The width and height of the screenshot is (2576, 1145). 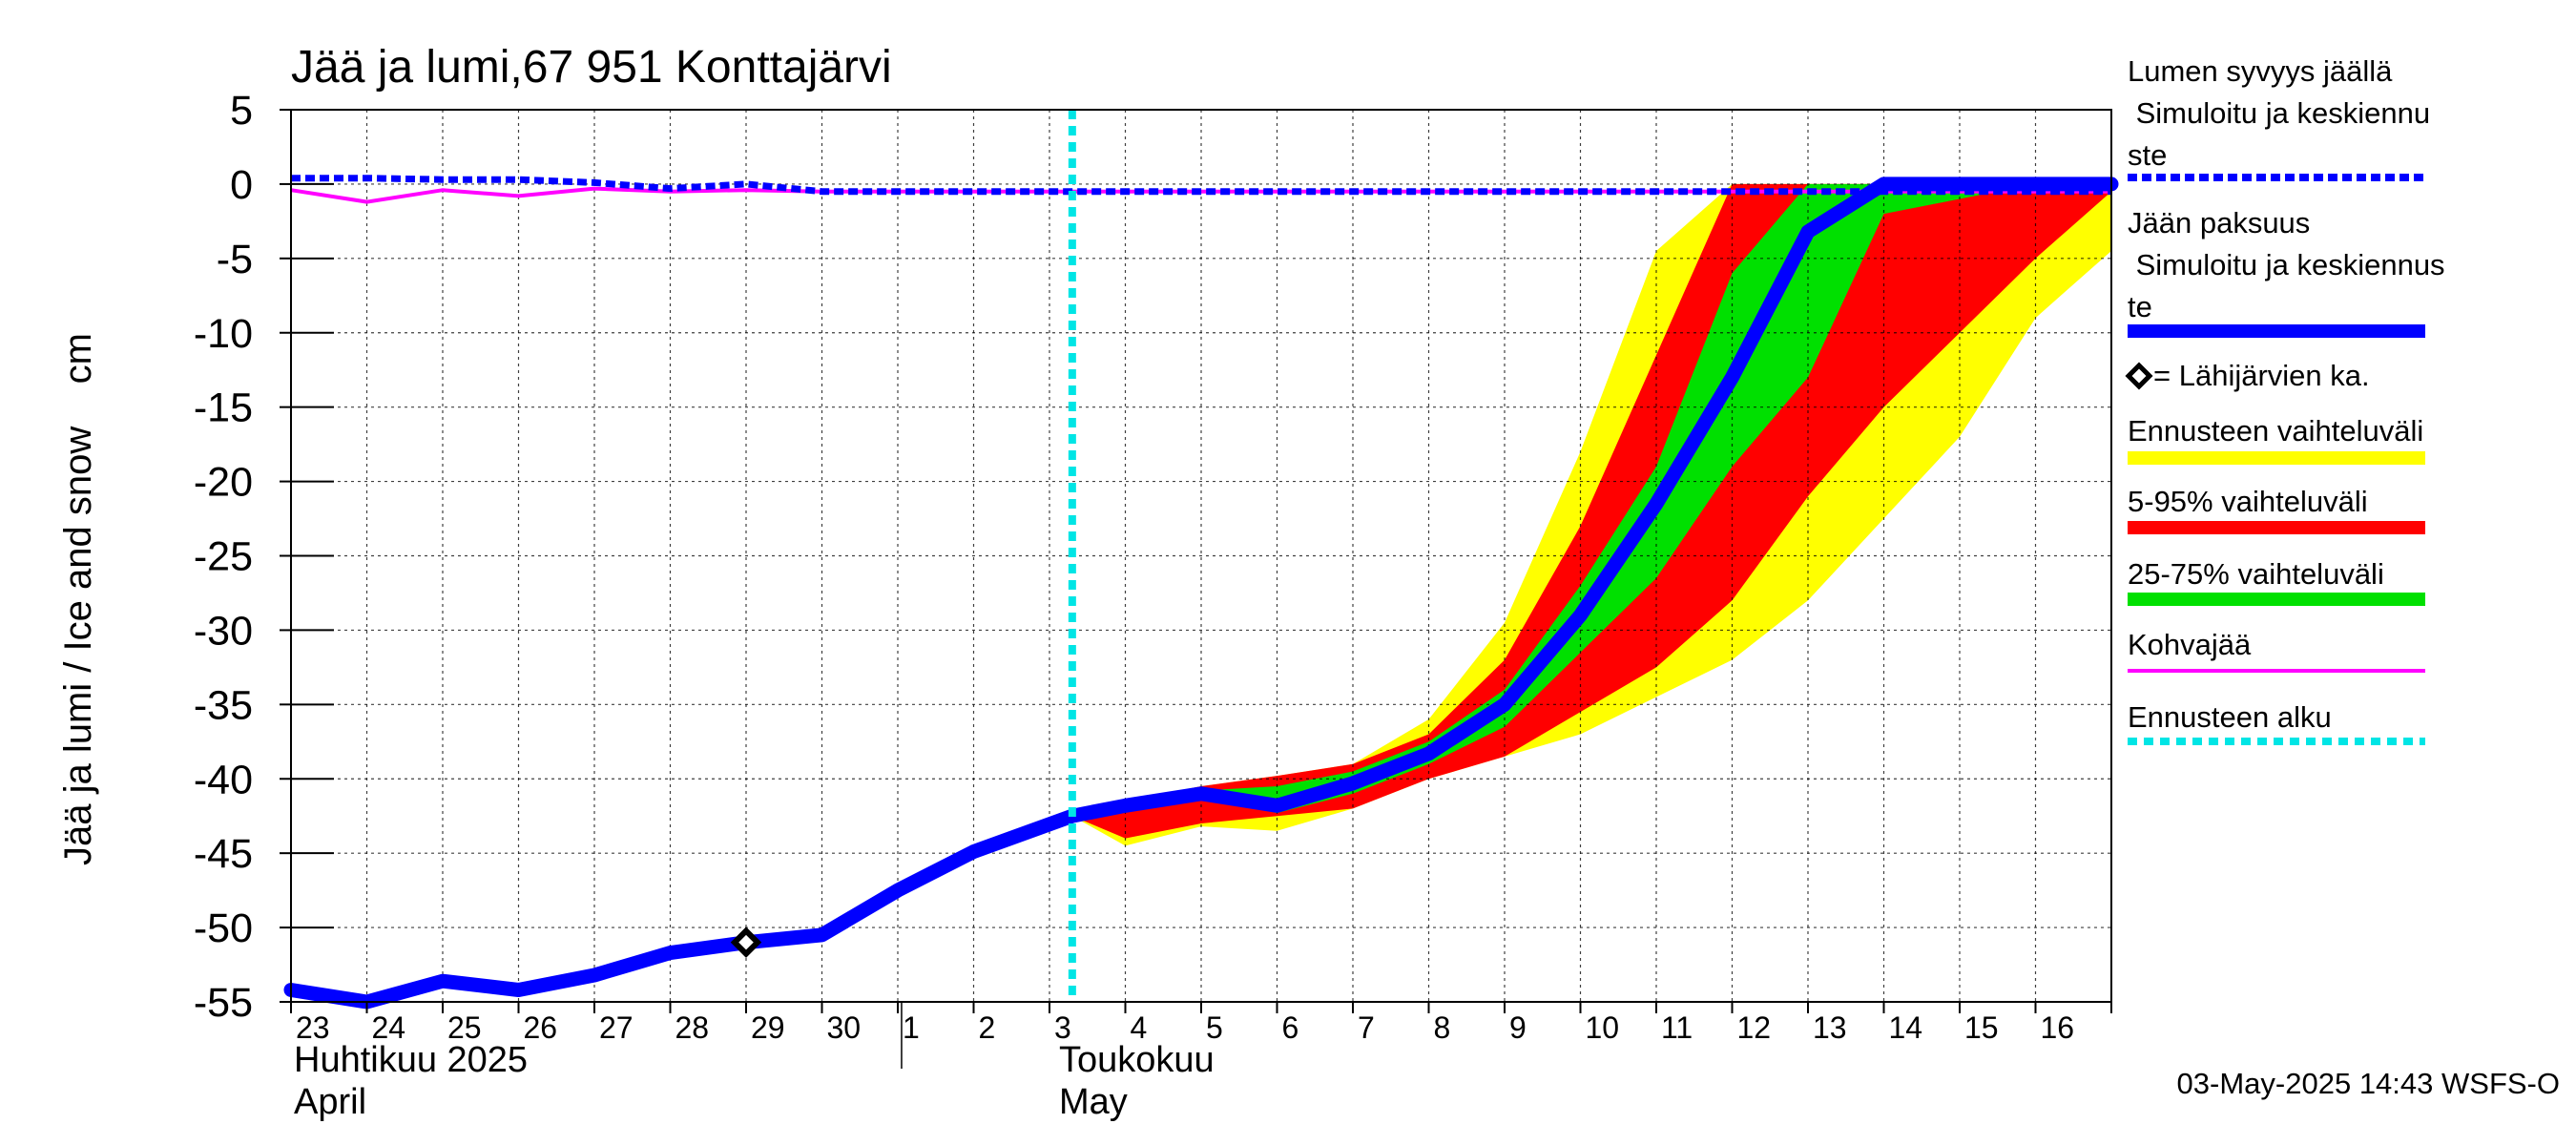 What do you see at coordinates (223, 334) in the screenshot?
I see `y-tick-label: -10` at bounding box center [223, 334].